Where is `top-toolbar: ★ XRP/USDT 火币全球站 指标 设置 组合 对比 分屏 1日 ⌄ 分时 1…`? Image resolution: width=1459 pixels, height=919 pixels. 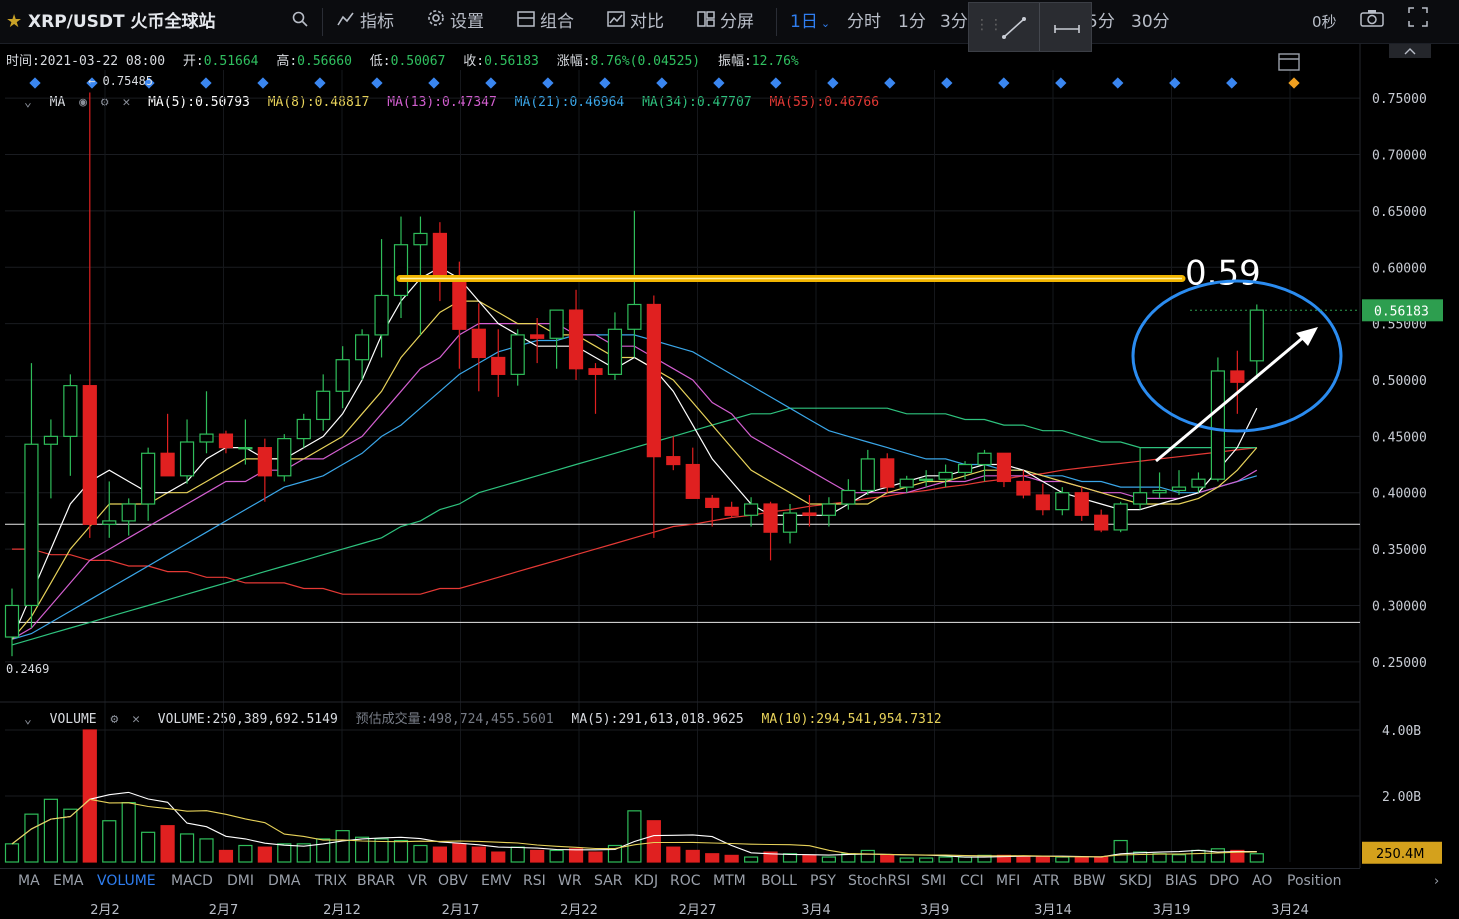 top-toolbar: ★ XRP/USDT 火币全球站 指标 设置 组合 对比 分屏 1日 ⌄ 分时 1… is located at coordinates (729, 26).